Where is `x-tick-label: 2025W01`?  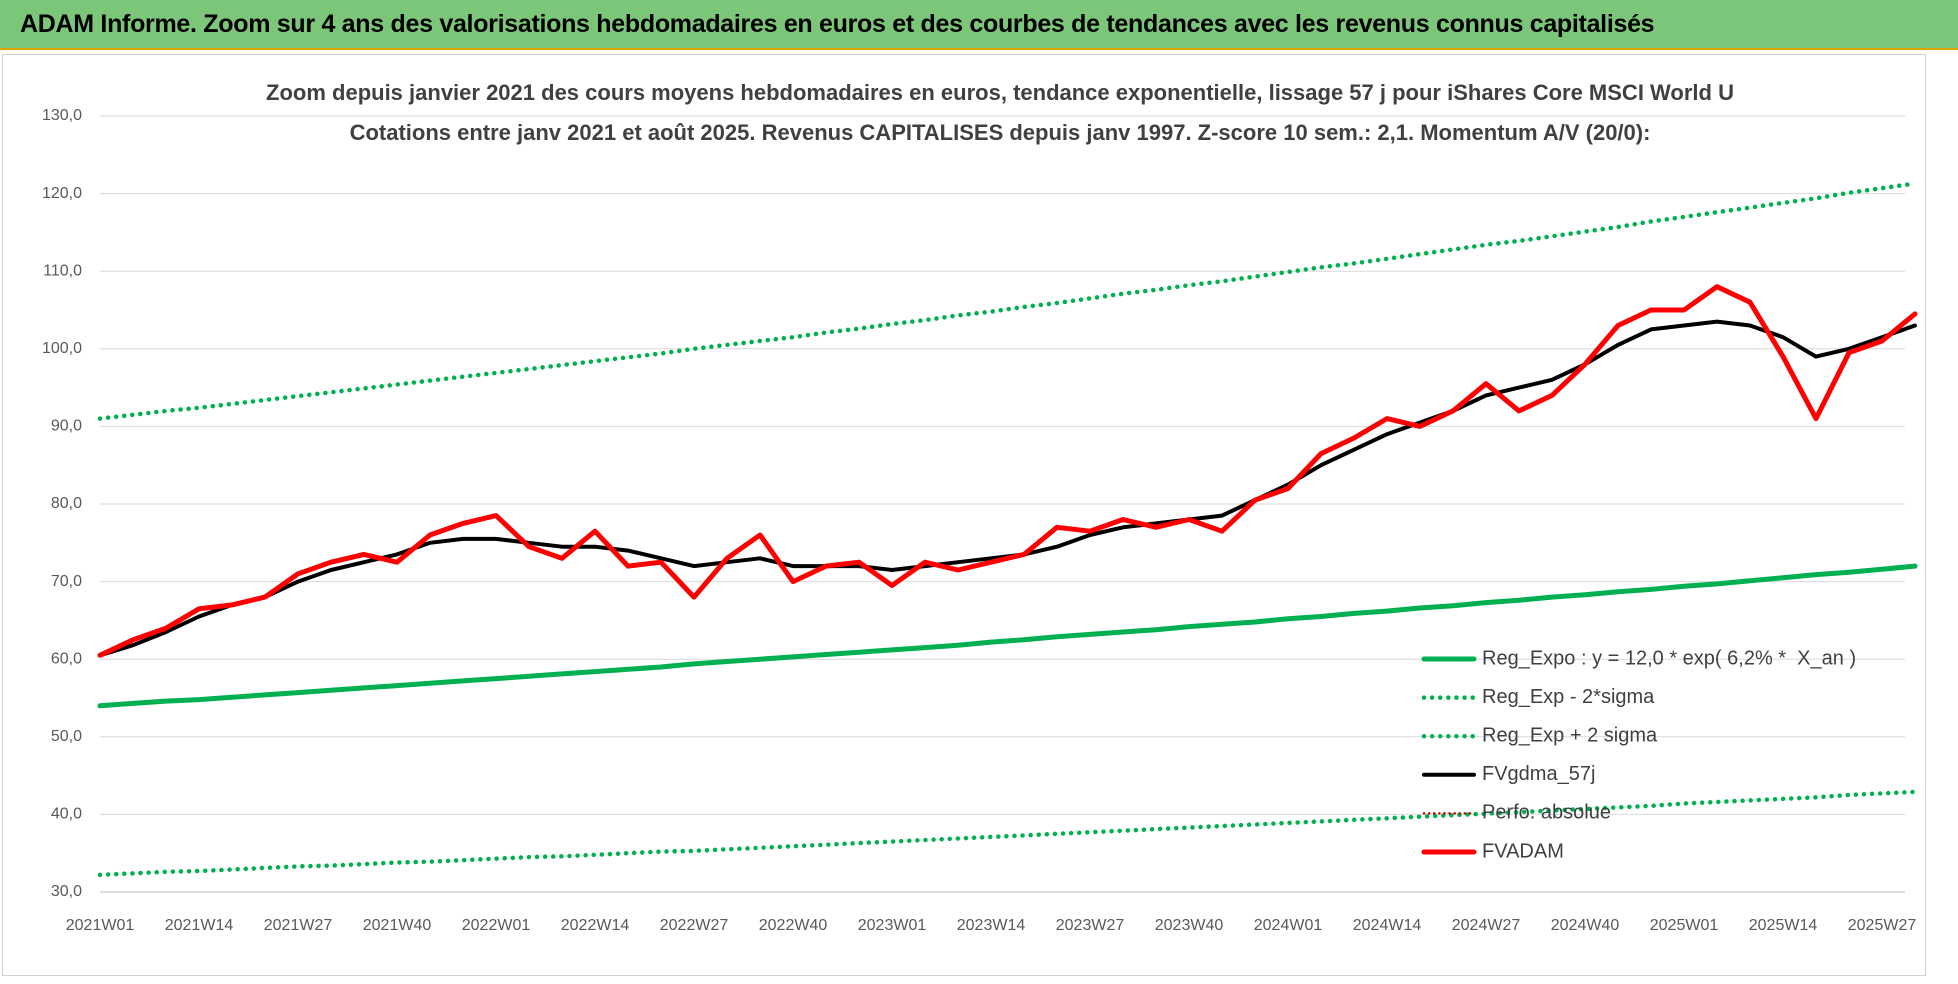 x-tick-label: 2025W01 is located at coordinates (1684, 925).